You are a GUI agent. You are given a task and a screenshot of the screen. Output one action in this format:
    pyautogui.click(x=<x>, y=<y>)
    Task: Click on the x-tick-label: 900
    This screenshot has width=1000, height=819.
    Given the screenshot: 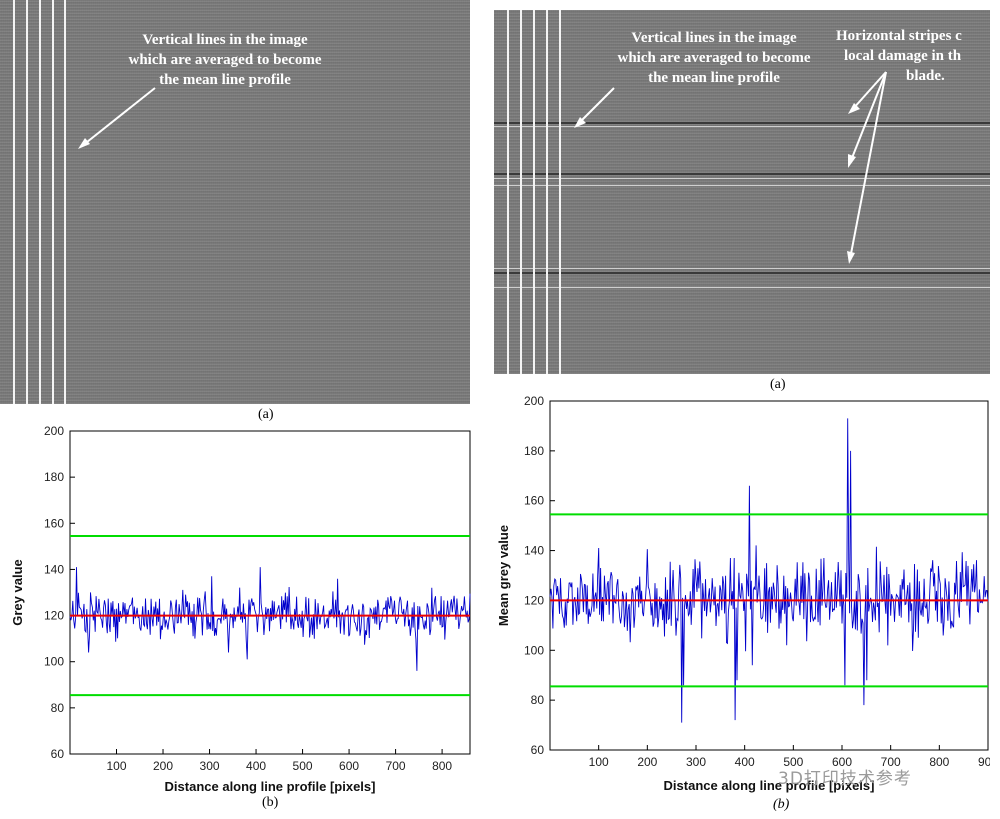 What is the action you would take?
    pyautogui.click(x=984, y=762)
    